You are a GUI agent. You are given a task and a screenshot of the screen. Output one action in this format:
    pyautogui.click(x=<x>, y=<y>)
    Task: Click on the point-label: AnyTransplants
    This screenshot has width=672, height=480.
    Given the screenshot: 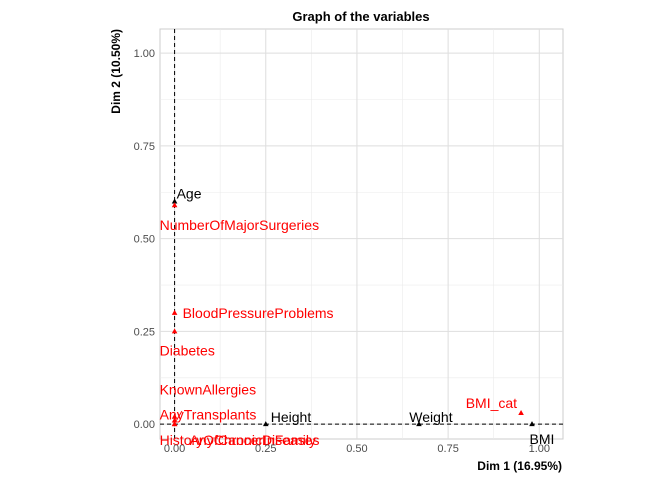 What is the action you would take?
    pyautogui.click(x=208, y=414)
    